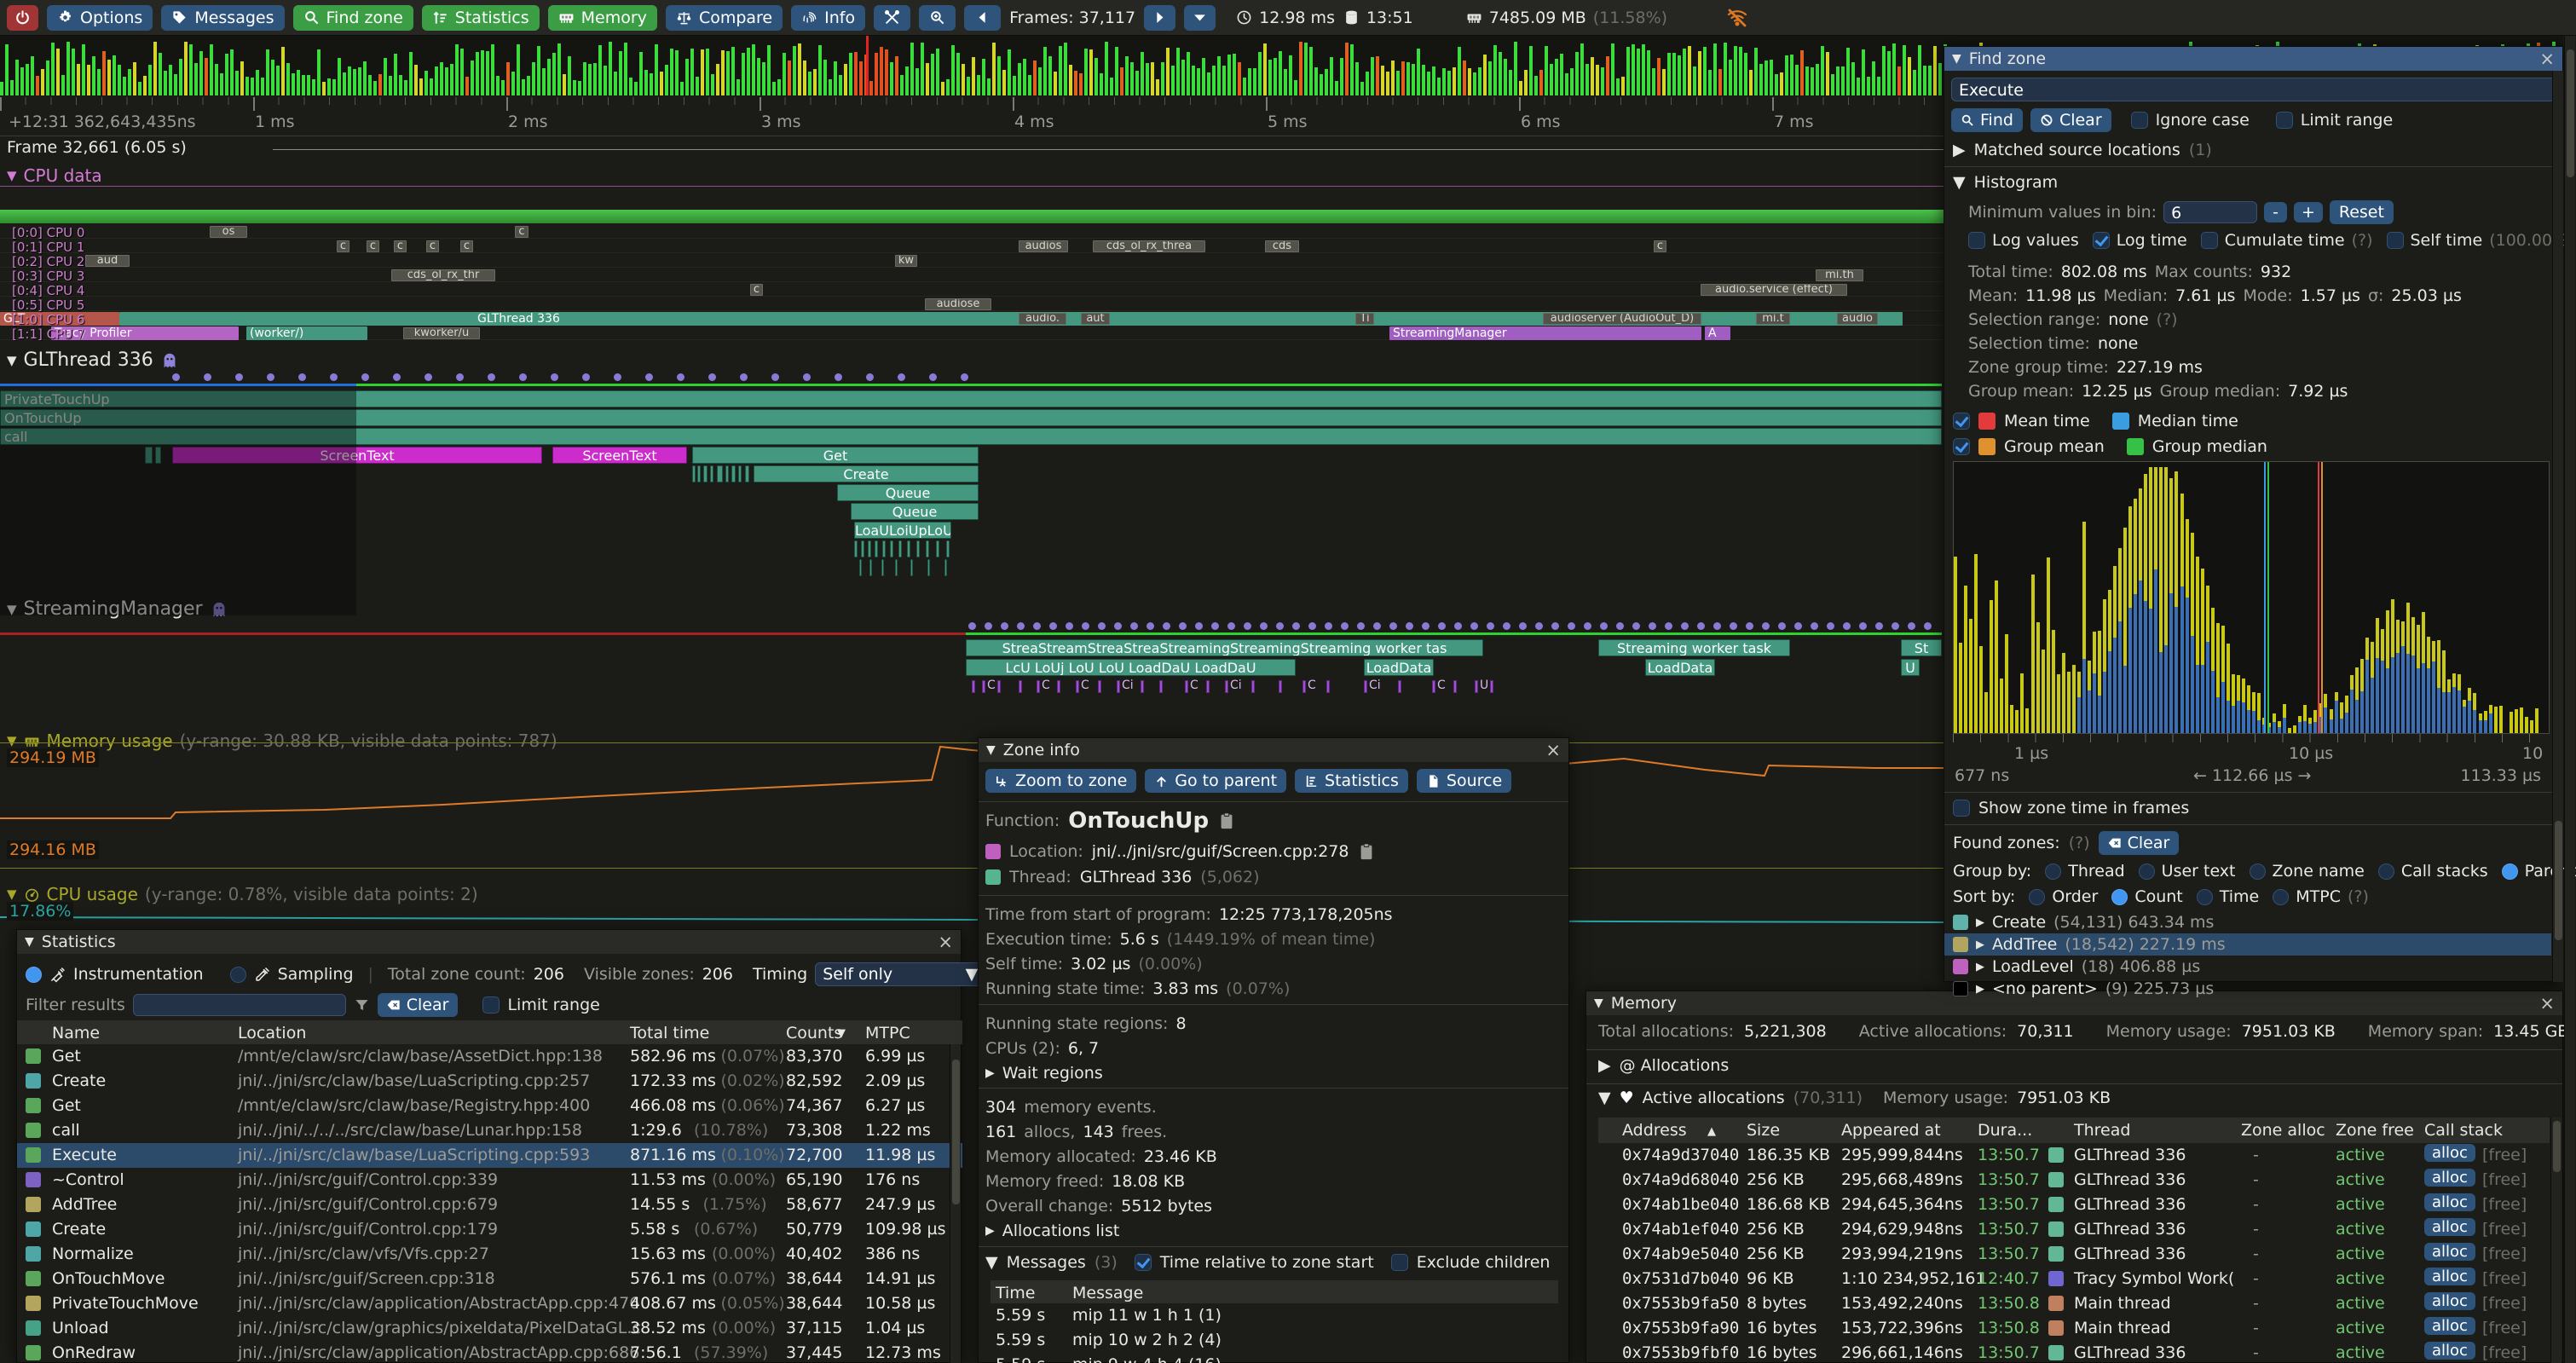 This screenshot has height=1363, width=2576. I want to click on compare-button: Compare, so click(724, 18).